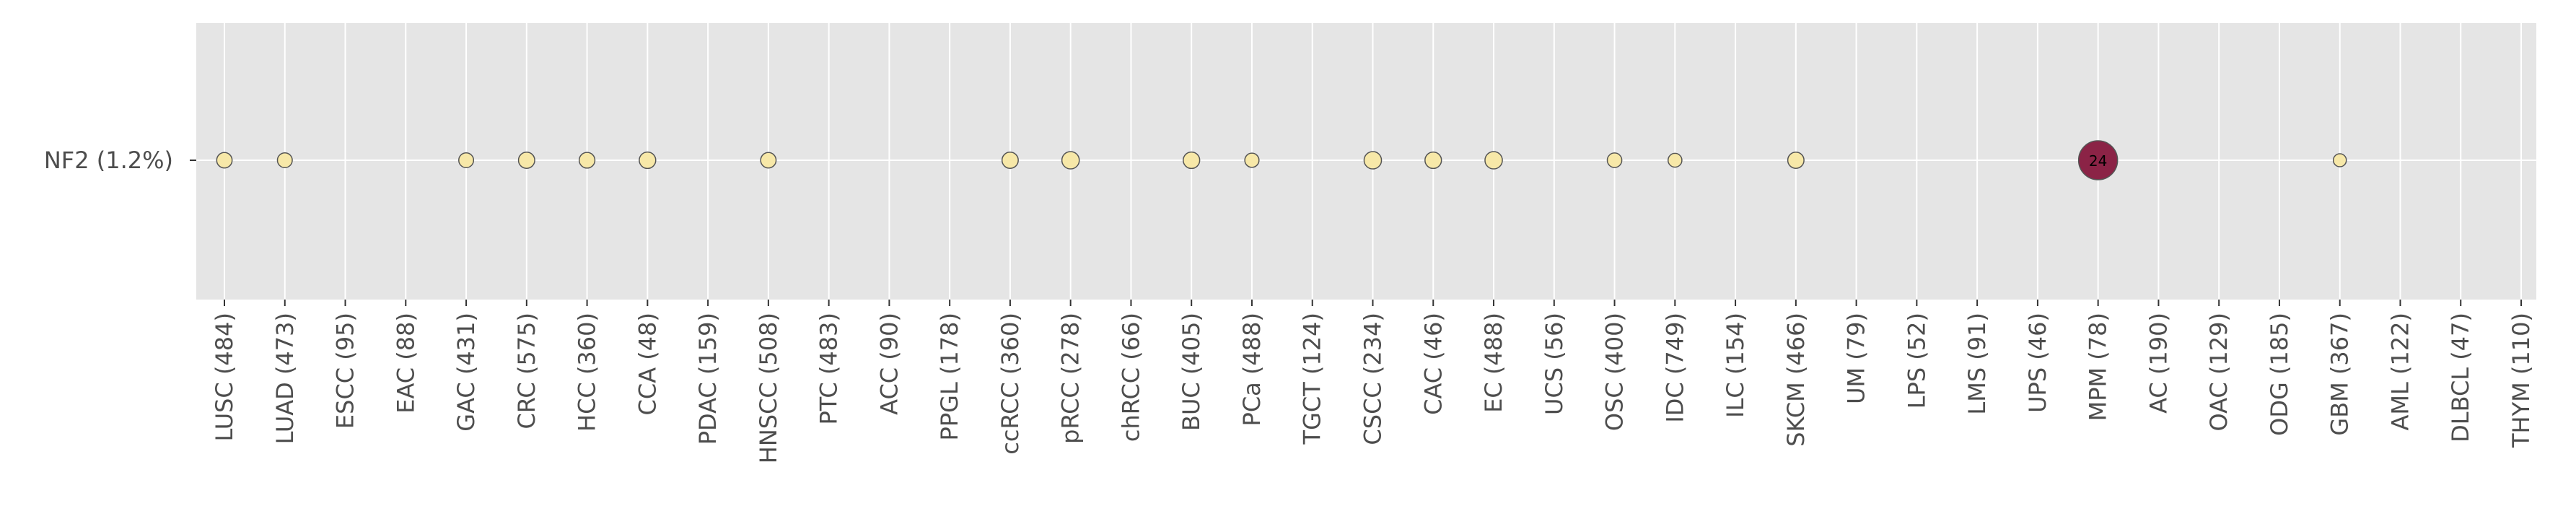 The height and width of the screenshot is (519, 2576). What do you see at coordinates (1130, 377) in the screenshot?
I see `x-tick-label: chRCC (66)` at bounding box center [1130, 377].